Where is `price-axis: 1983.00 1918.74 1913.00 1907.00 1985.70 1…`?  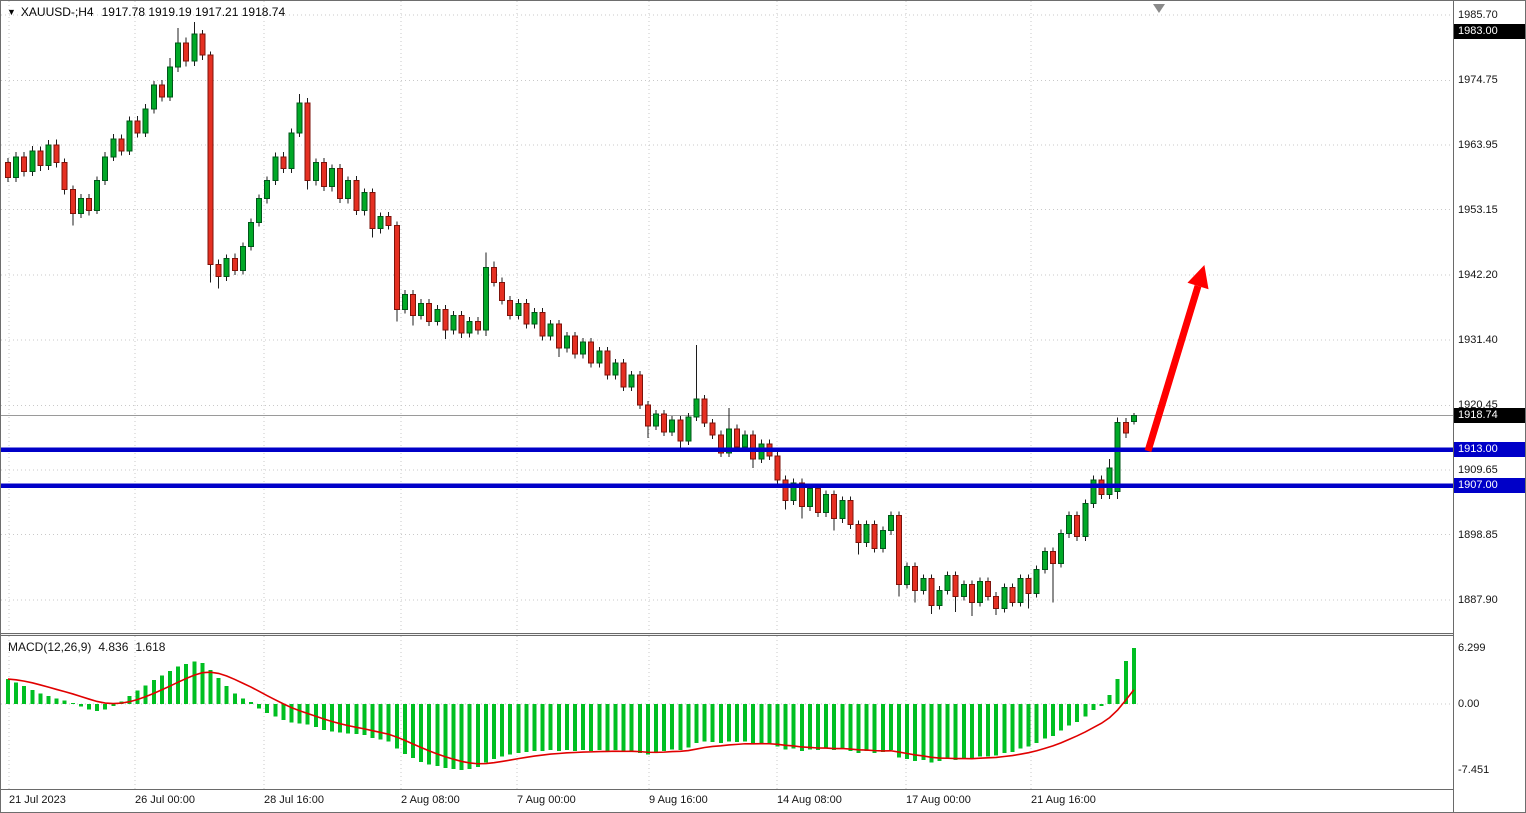
price-axis: 1983.00 1918.74 1913.00 1907.00 1985.70 1… is located at coordinates (1489, 406).